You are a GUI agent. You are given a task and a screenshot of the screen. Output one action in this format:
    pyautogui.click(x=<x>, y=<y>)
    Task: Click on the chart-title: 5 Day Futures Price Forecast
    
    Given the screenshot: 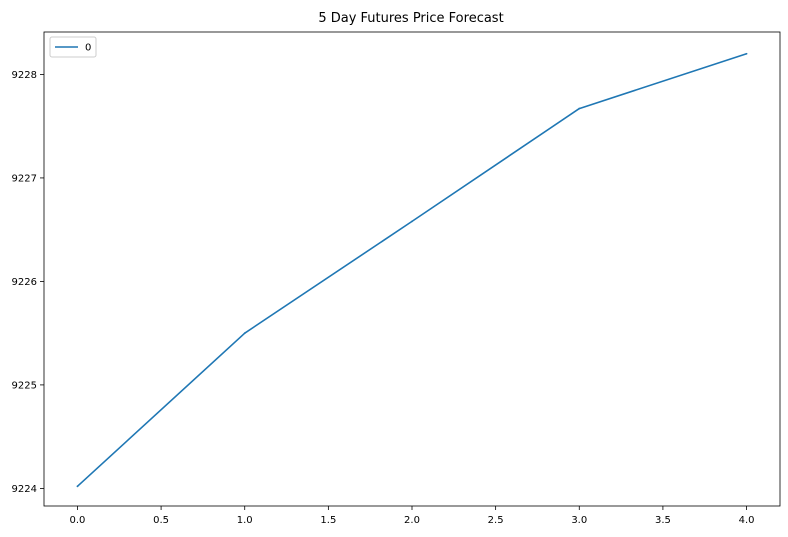 What is the action you would take?
    pyautogui.click(x=410, y=18)
    